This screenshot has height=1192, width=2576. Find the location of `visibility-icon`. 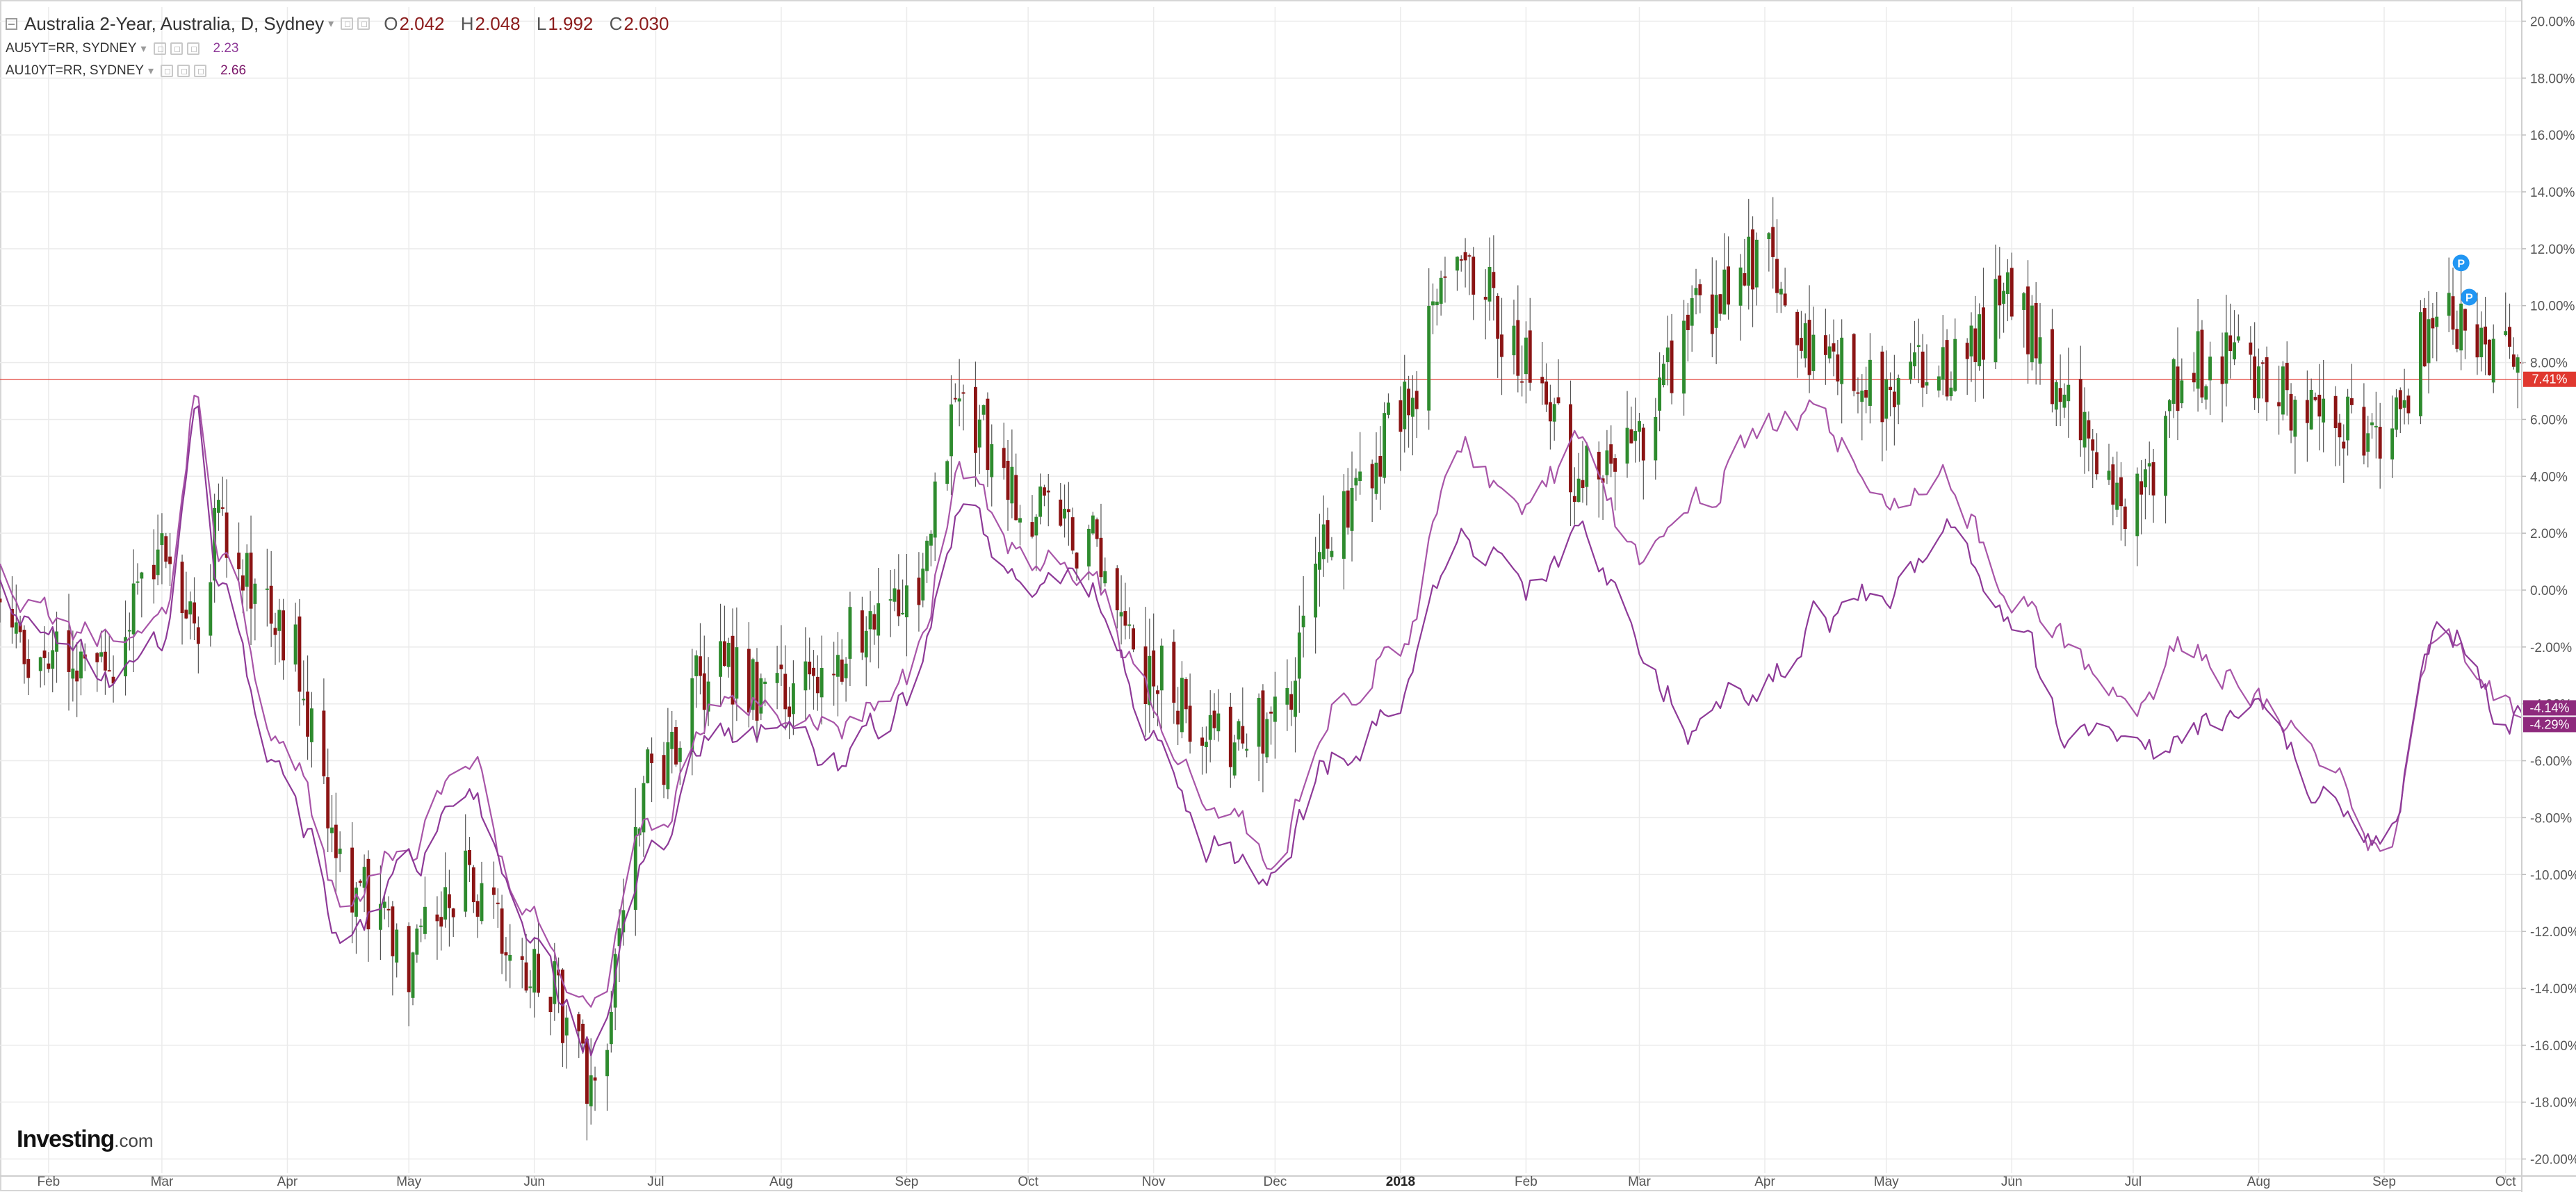

visibility-icon is located at coordinates (159, 48).